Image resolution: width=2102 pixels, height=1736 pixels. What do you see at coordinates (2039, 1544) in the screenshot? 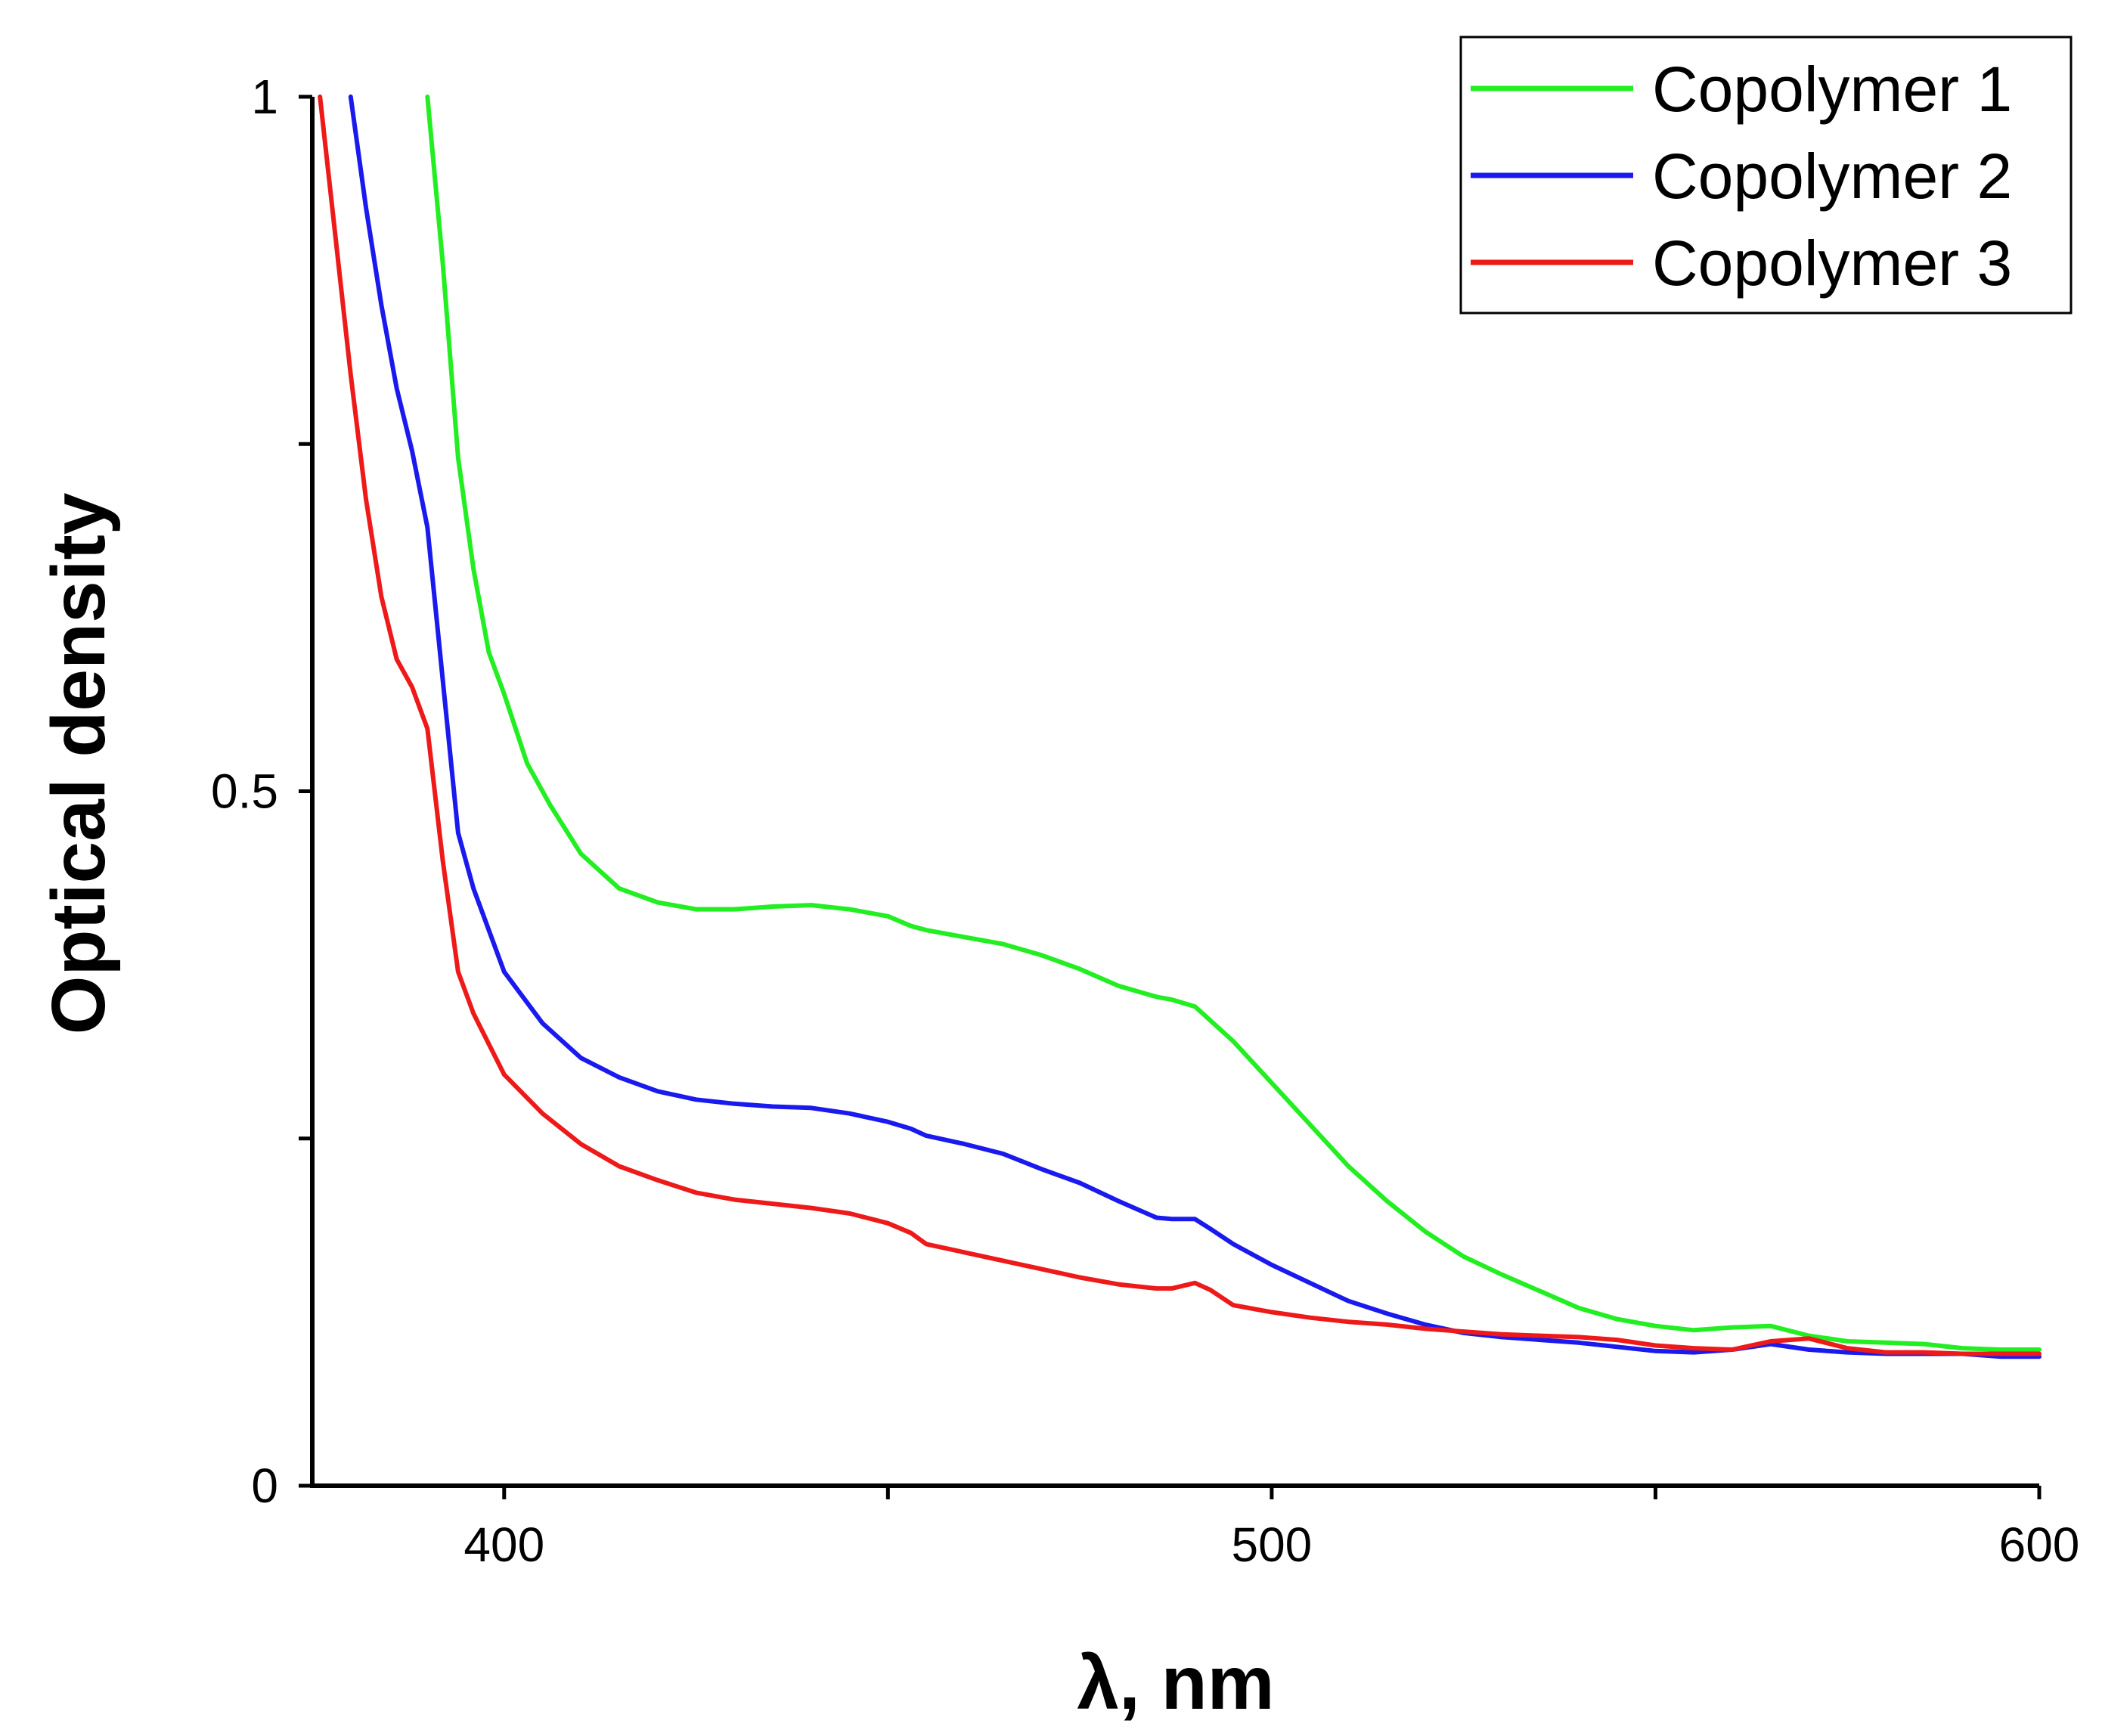
I see `x-tick-label-600: 600` at bounding box center [2039, 1544].